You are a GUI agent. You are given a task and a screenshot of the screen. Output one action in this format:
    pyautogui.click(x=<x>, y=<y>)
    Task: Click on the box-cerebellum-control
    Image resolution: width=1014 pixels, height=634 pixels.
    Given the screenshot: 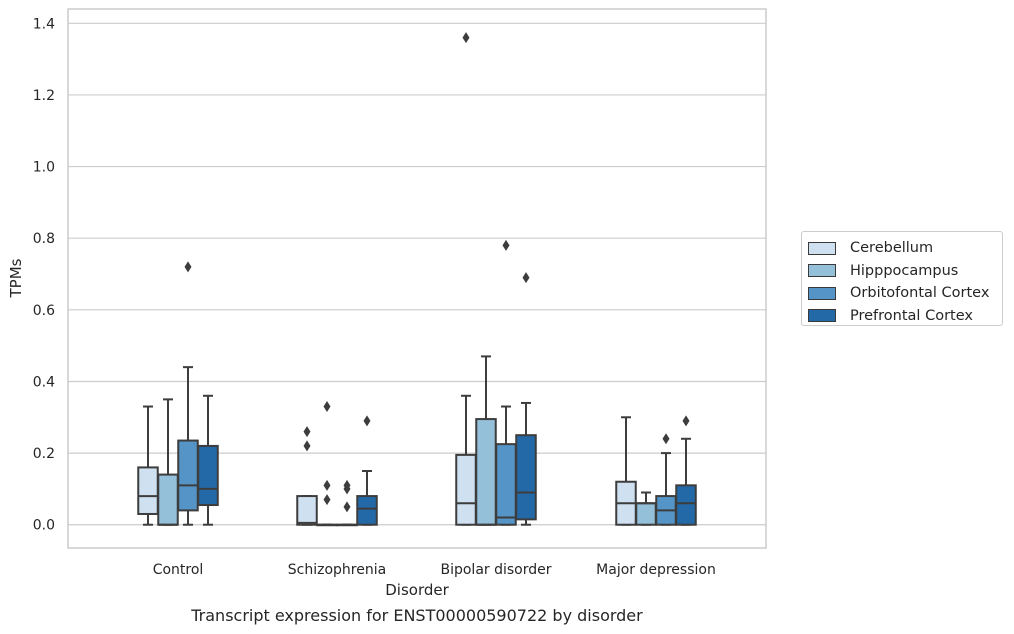 What is the action you would take?
    pyautogui.click(x=148, y=465)
    